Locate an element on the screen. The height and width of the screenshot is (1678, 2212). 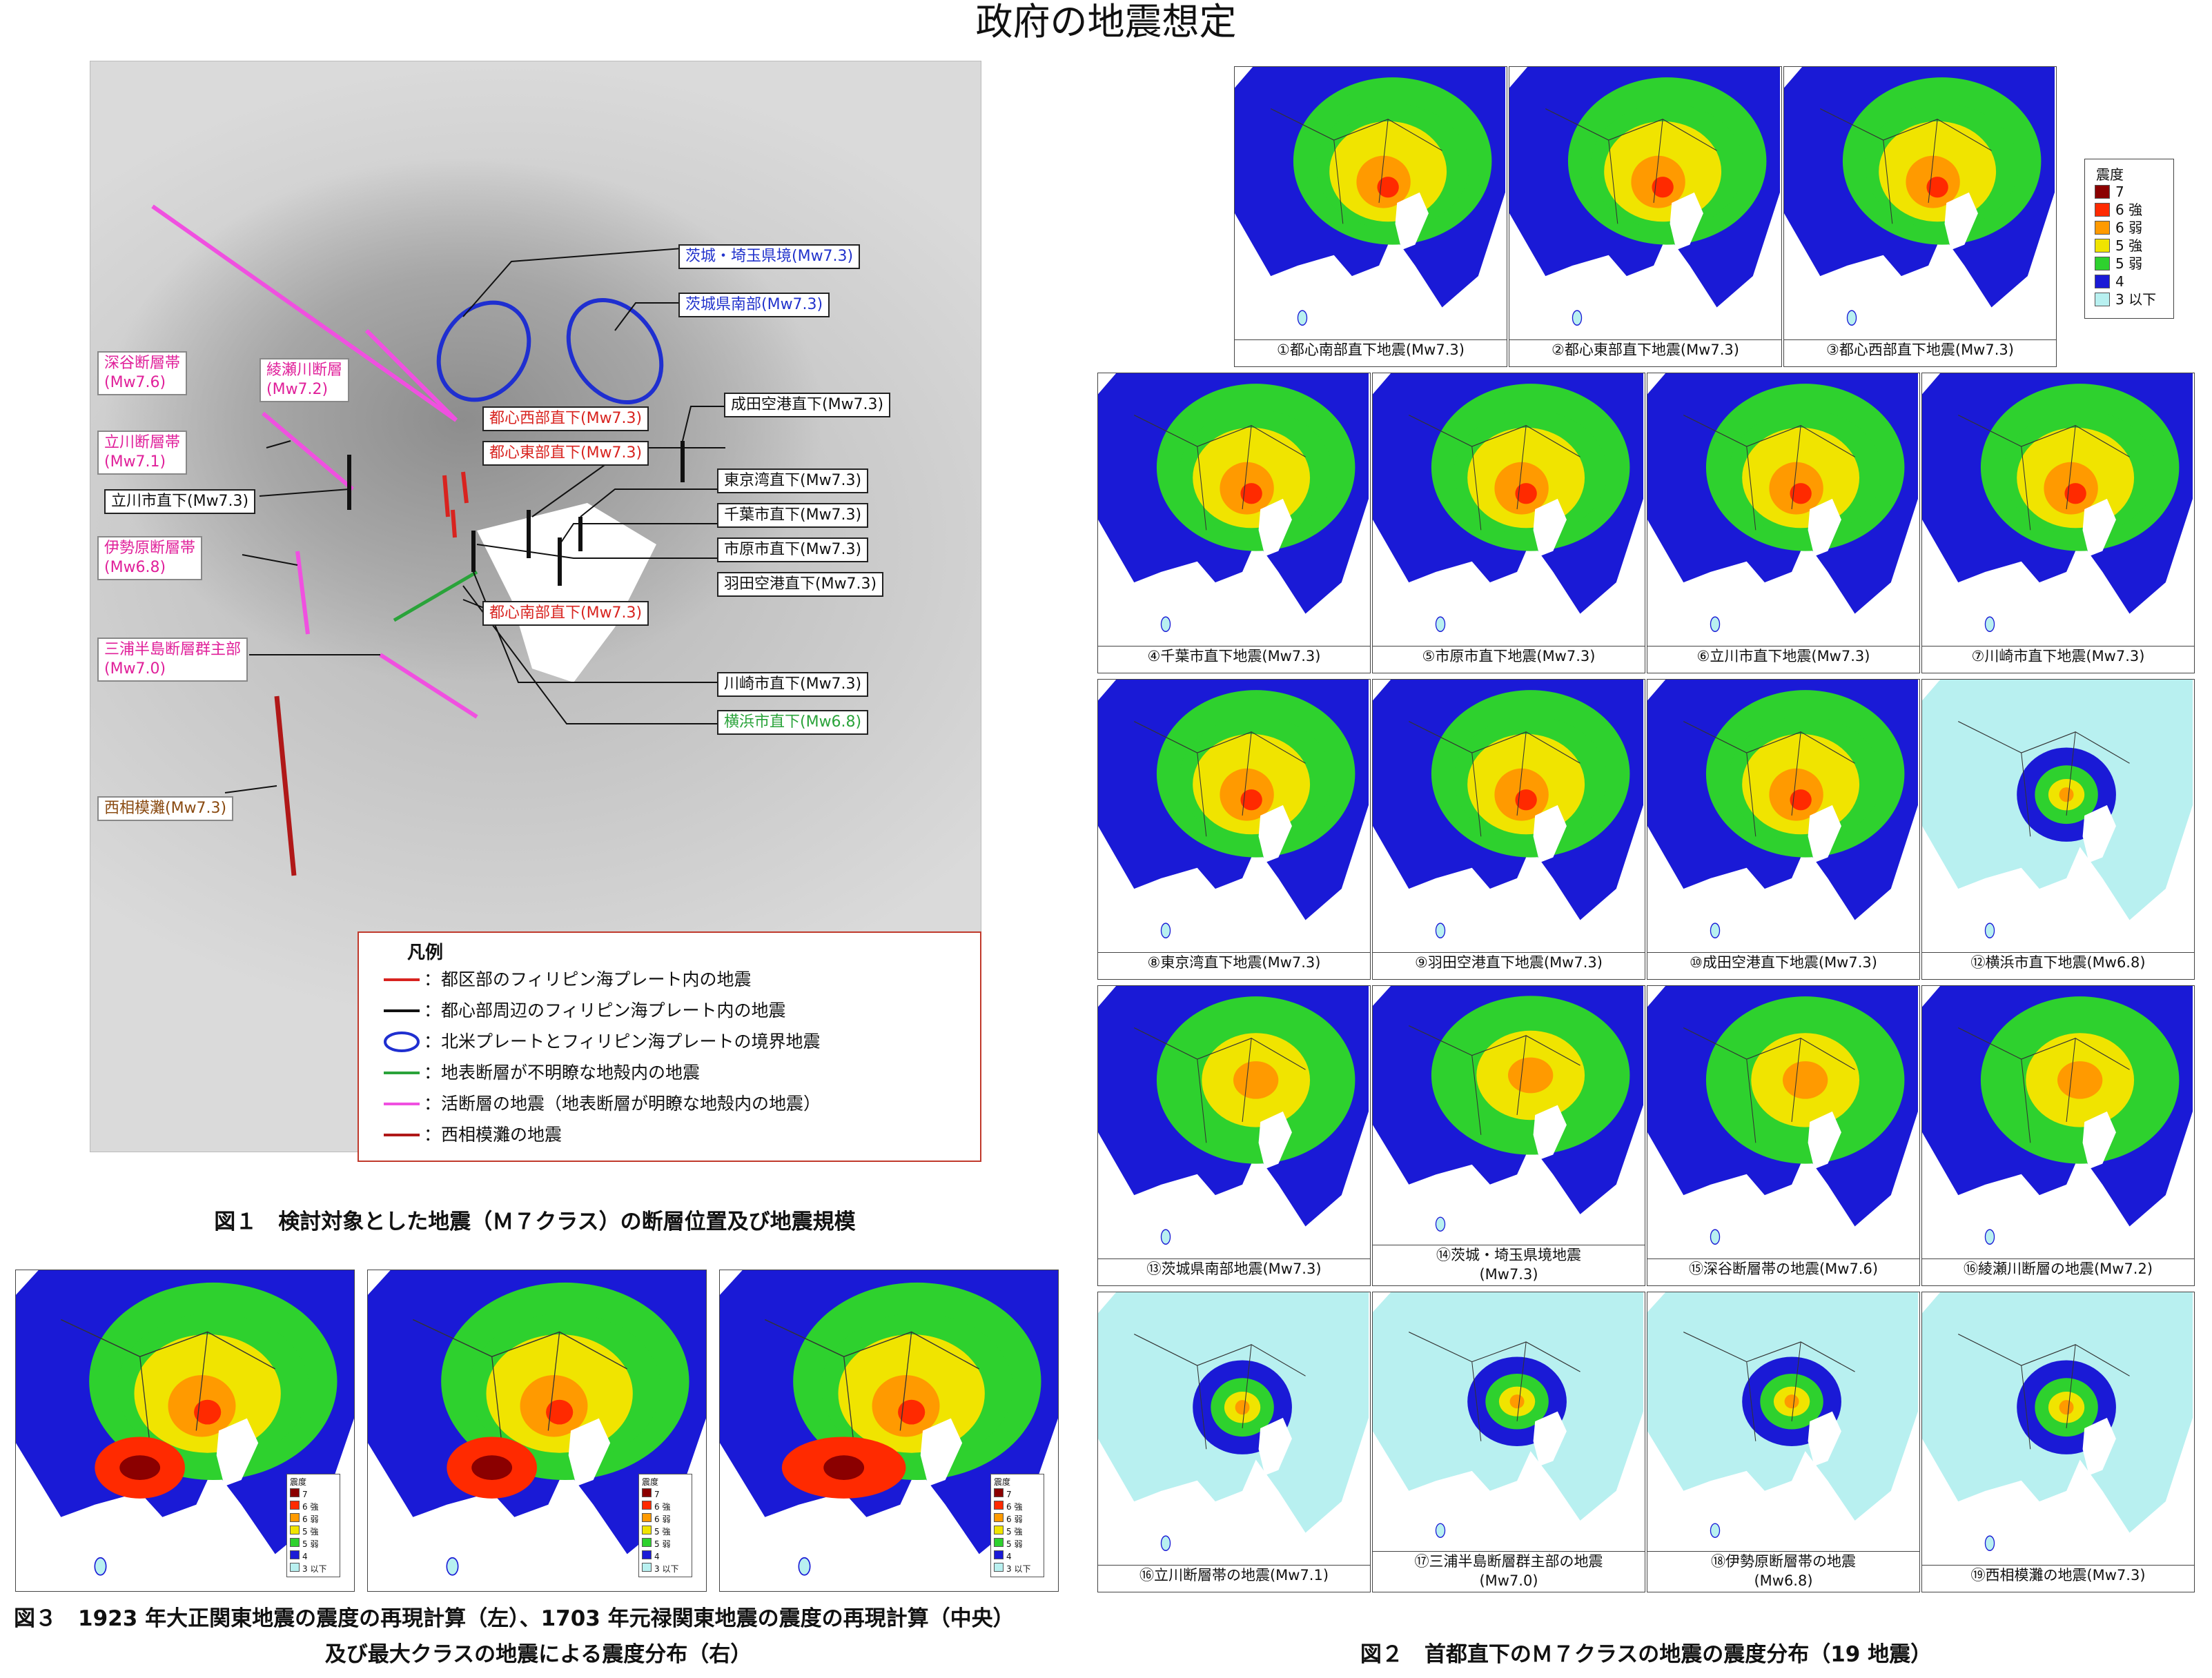
intensity-map-tile: ⑯綾瀬川断層の地震(Mw7.2) is located at coordinates (2058, 1135).